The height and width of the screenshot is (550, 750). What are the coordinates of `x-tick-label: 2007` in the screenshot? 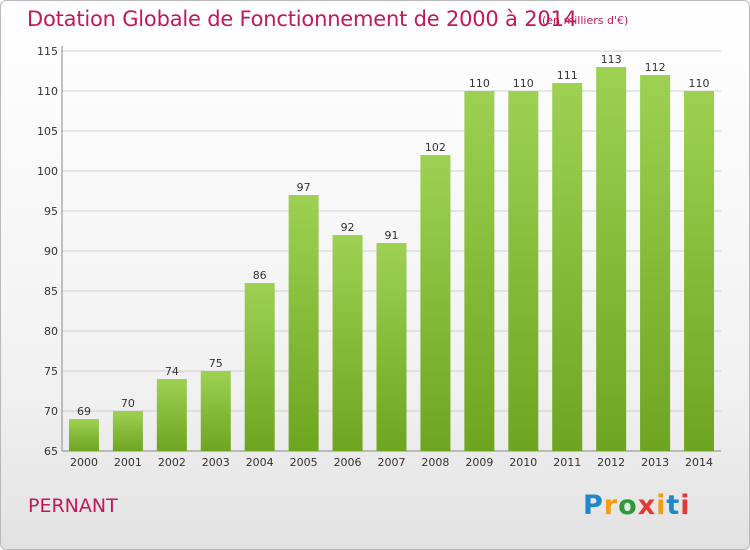 It's located at (392, 462).